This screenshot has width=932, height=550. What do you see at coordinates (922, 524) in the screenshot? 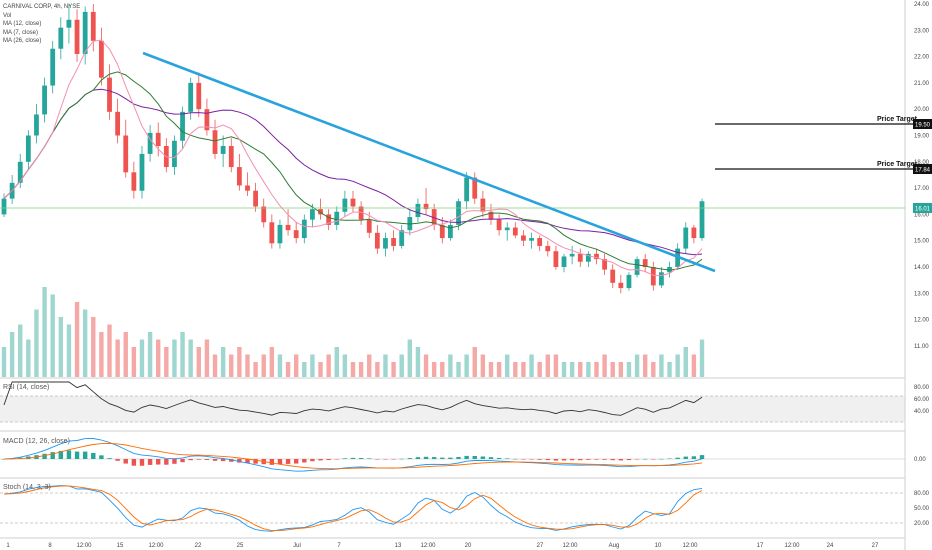
I see `stoch-tick-label: 20.00` at bounding box center [922, 524].